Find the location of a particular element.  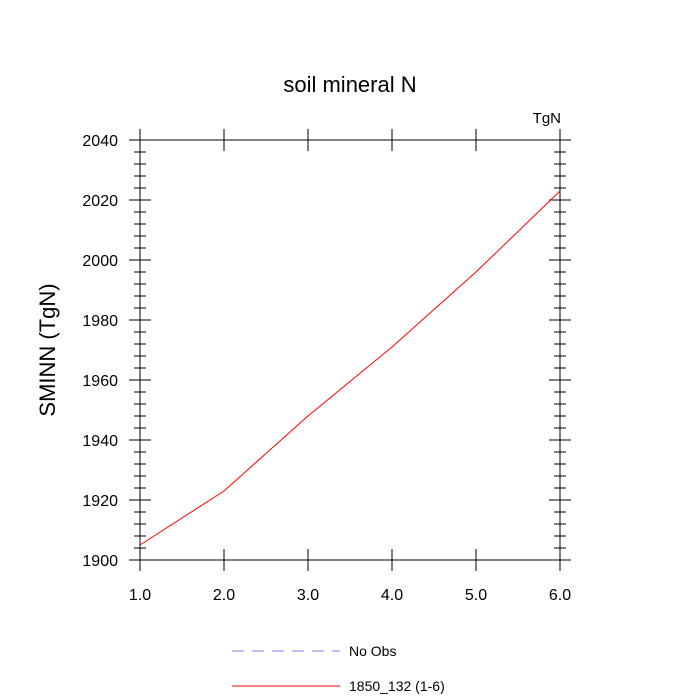

y-axis-label: SMINN (TgN) is located at coordinates (47, 349).